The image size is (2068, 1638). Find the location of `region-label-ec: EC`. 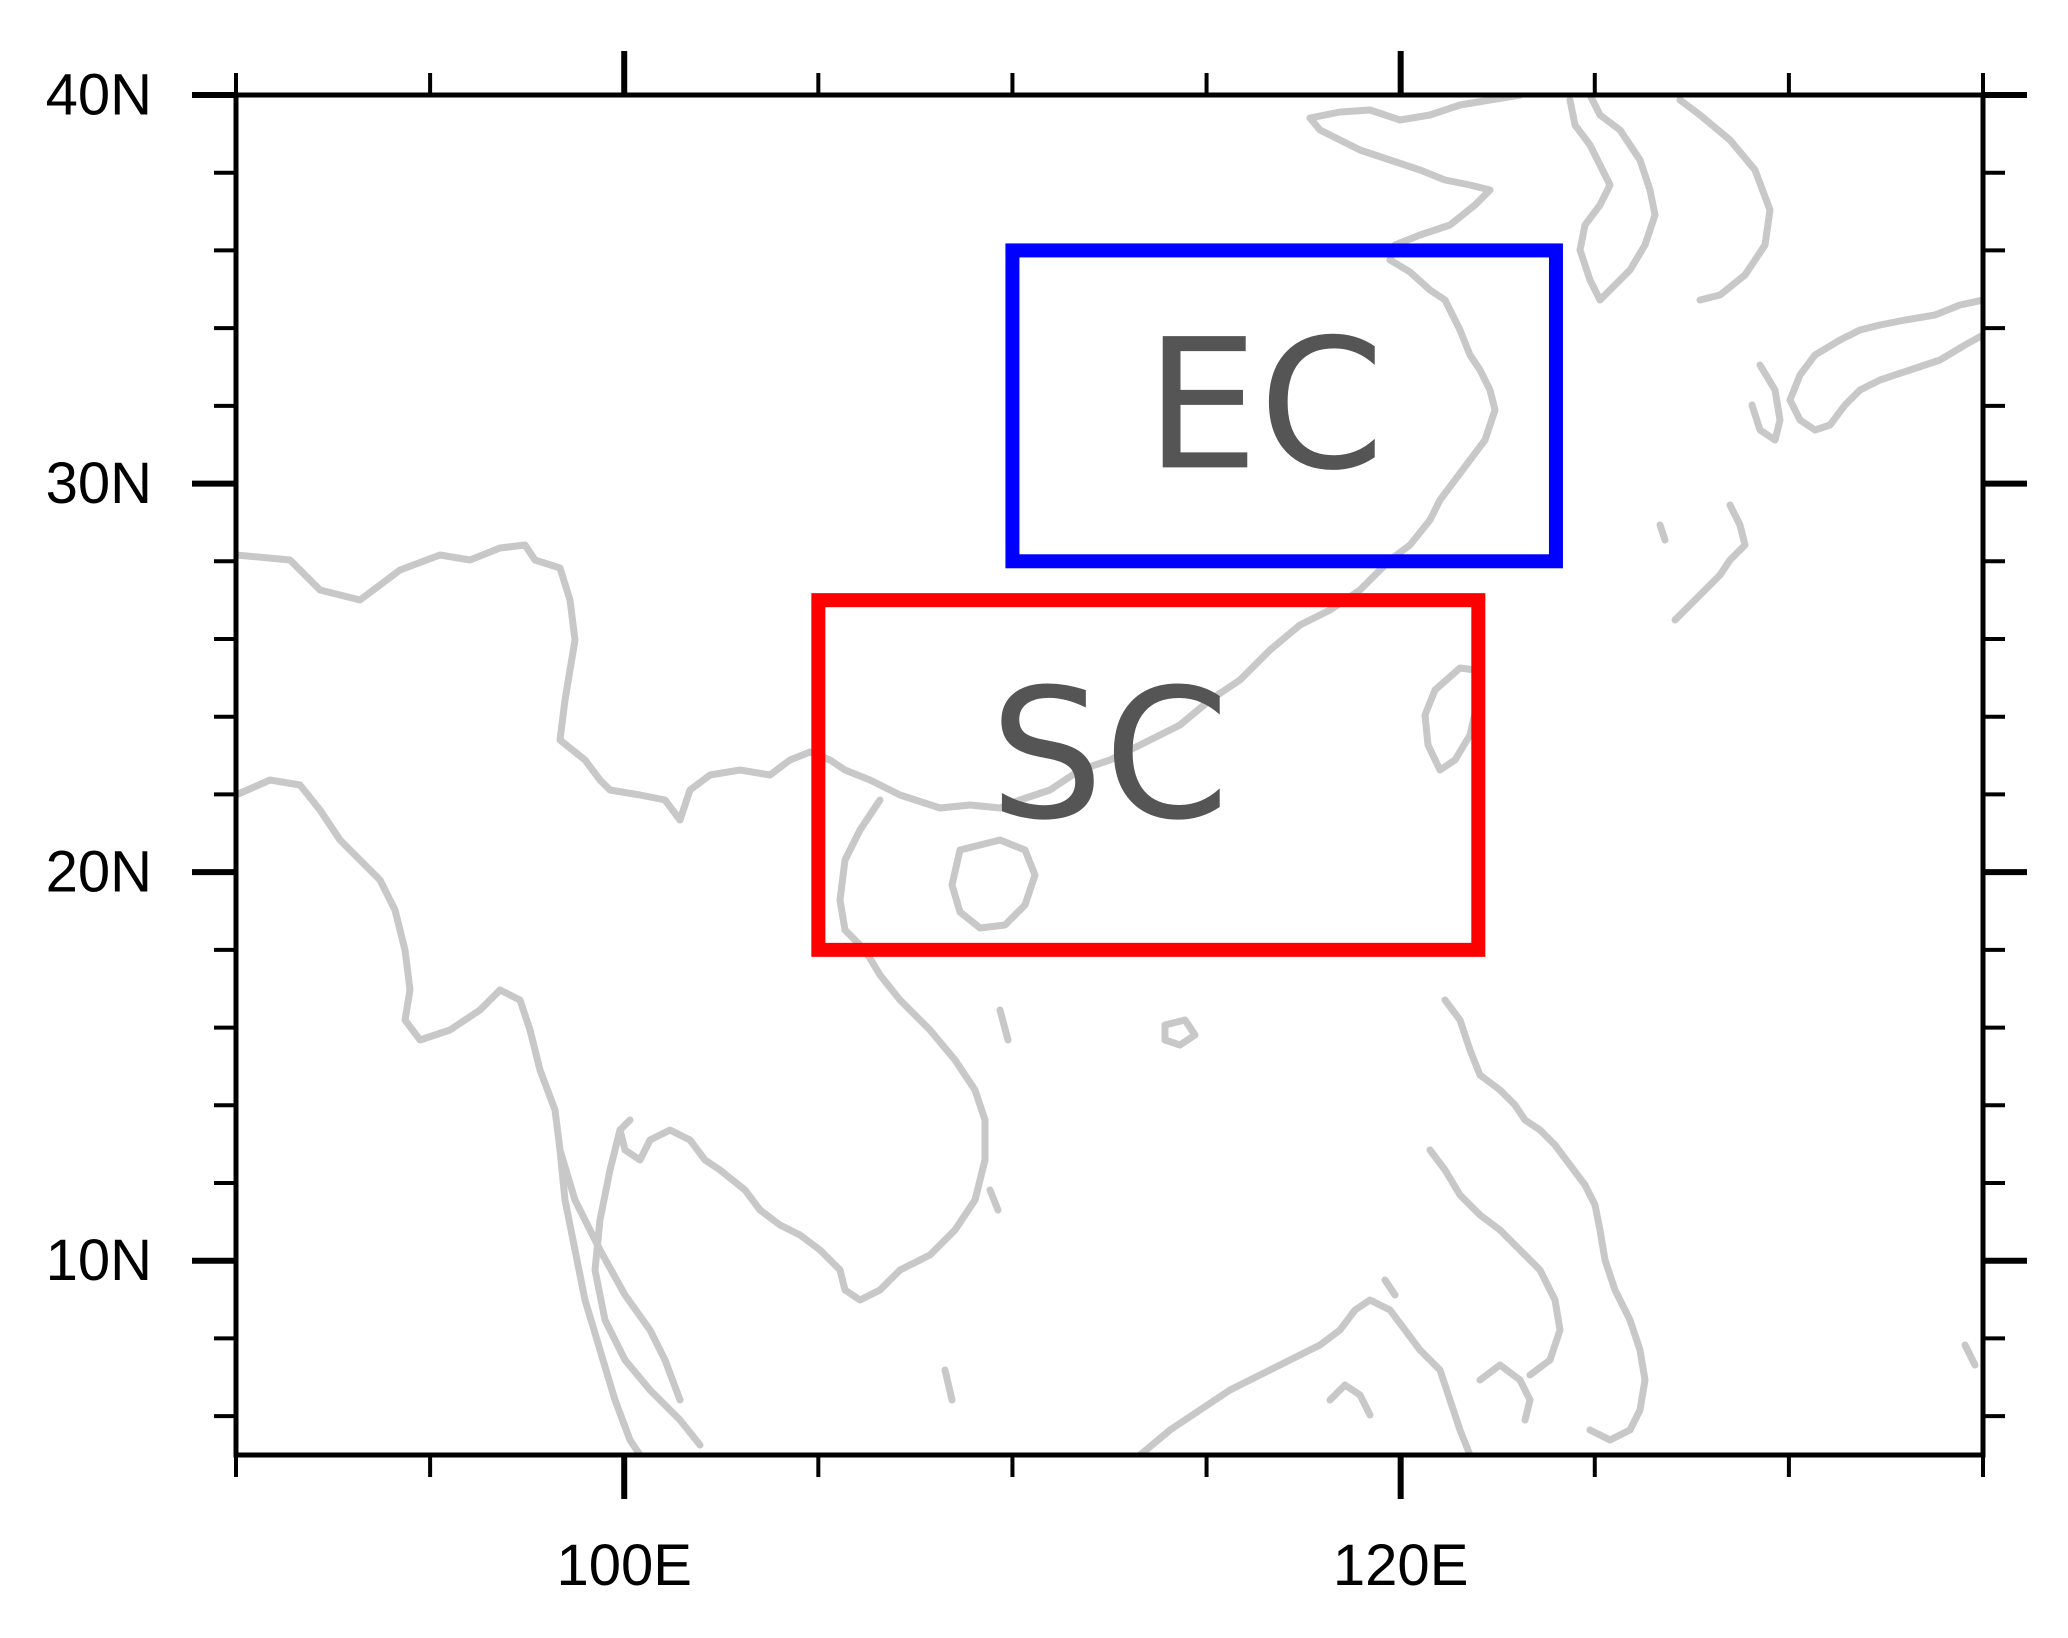

region-label-ec: EC is located at coordinates (1264, 405).